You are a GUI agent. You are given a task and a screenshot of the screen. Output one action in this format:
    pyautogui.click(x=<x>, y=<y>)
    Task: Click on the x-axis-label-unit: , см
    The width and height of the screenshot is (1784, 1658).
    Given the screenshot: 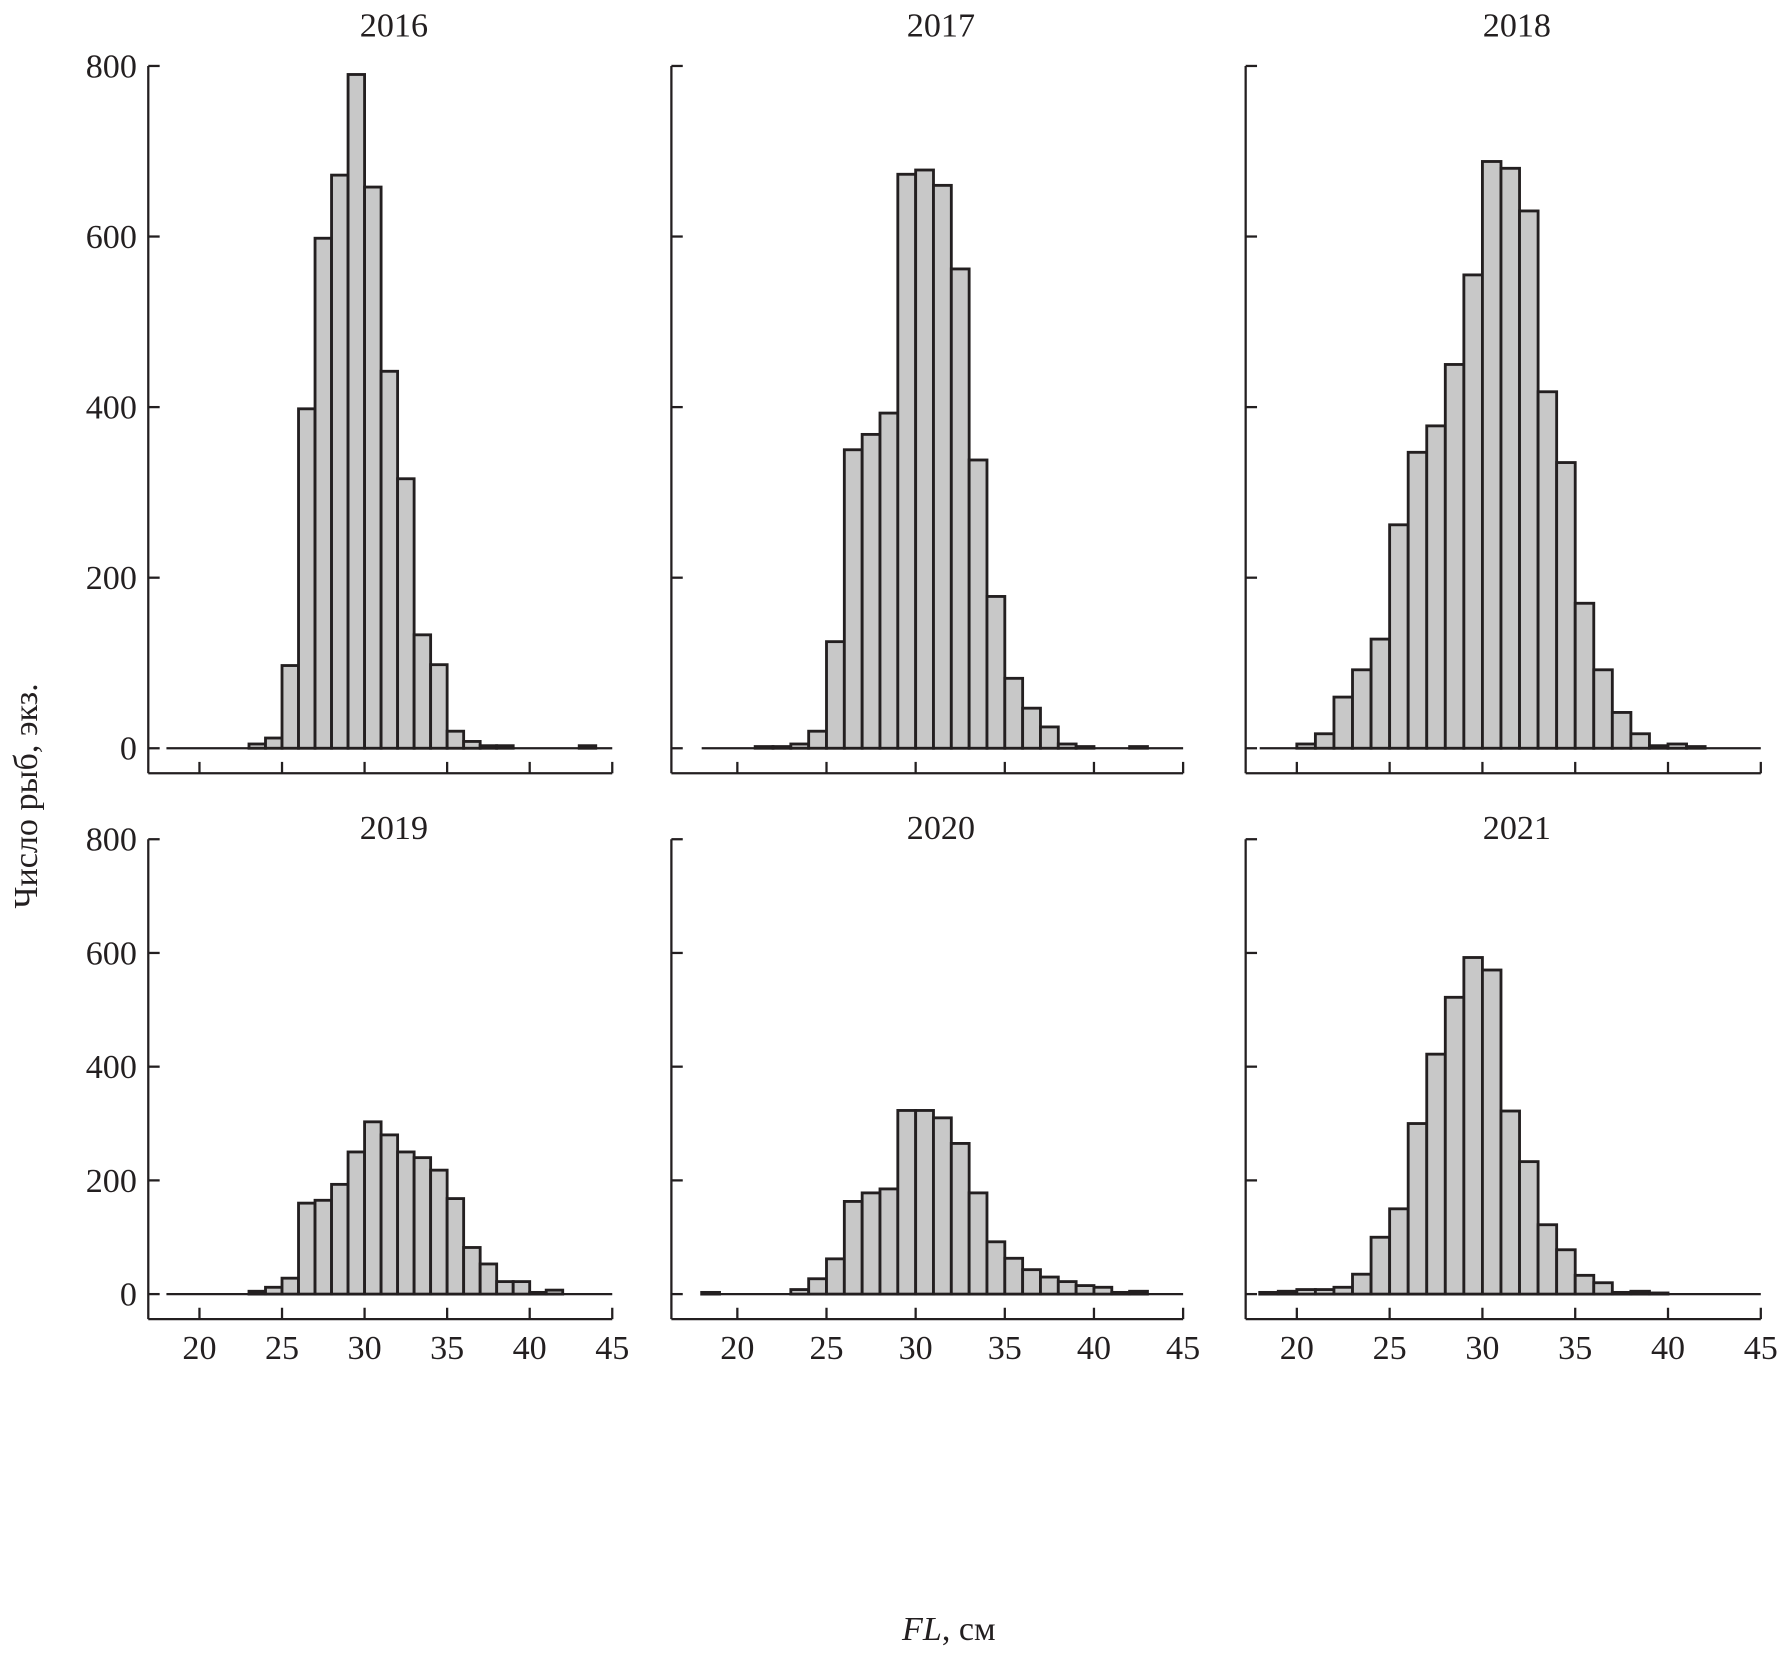 What is the action you would take?
    pyautogui.click(x=969, y=1629)
    